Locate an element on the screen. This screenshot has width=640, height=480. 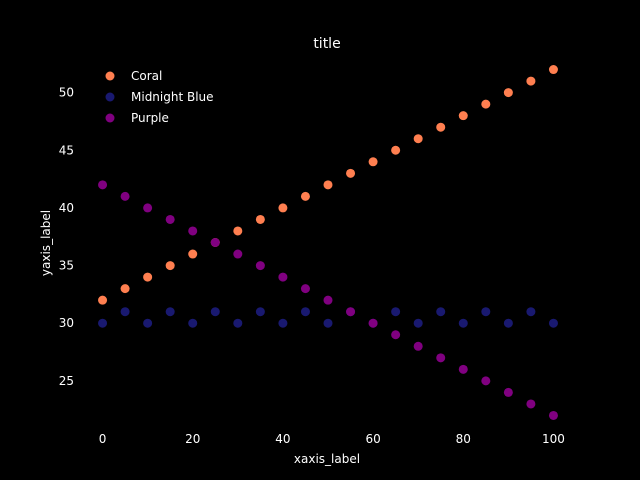
chart-title: title is located at coordinates (326, 44).